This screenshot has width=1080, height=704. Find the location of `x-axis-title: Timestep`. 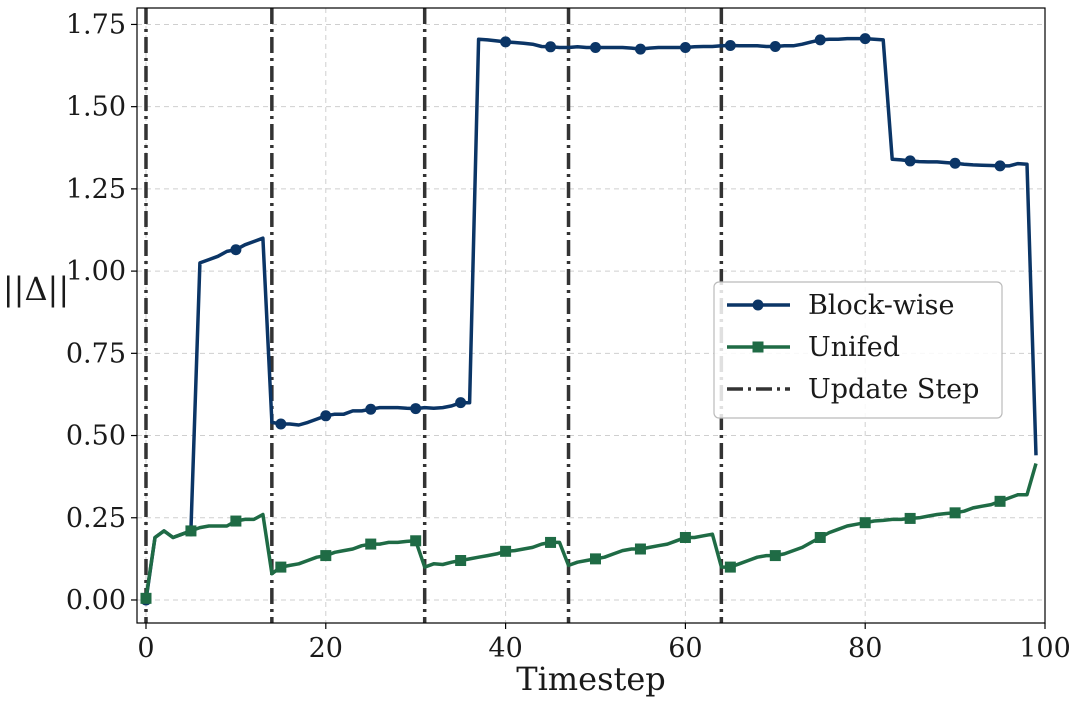

x-axis-title: Timestep is located at coordinates (591, 679).